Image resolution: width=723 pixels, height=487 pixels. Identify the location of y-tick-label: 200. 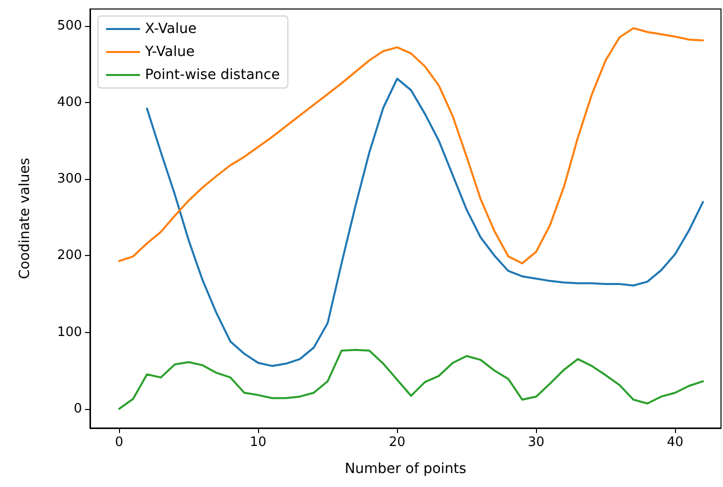
(69, 256).